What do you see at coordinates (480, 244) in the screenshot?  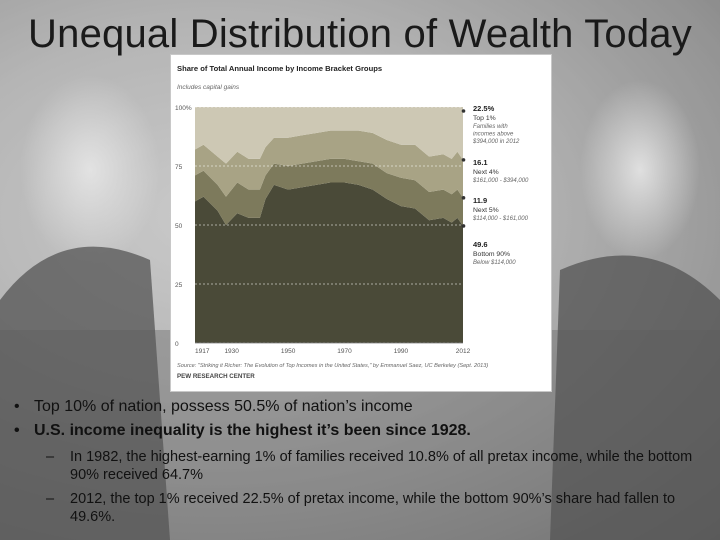 I see `annotation-value: 49.6` at bounding box center [480, 244].